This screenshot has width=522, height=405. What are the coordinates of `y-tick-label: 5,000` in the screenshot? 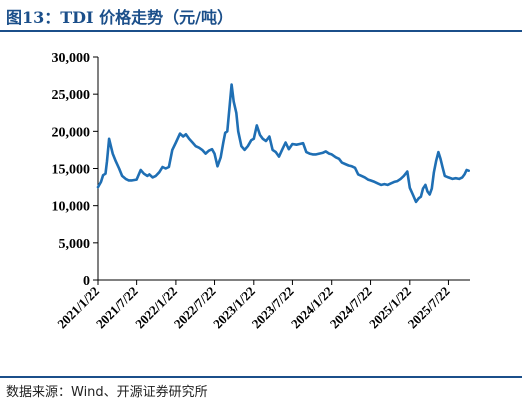 It's located at (75, 244).